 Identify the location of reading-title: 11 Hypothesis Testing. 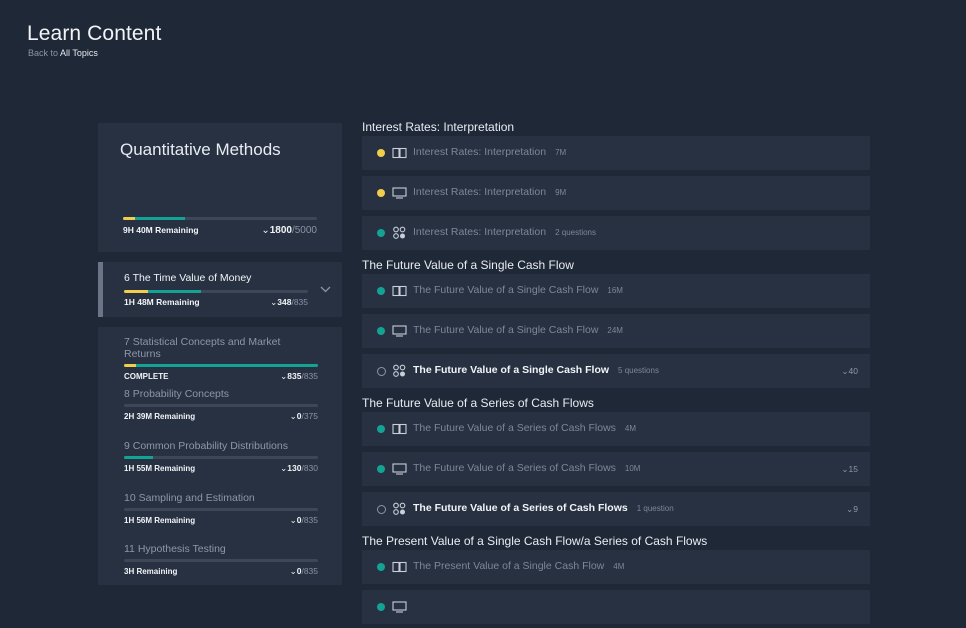
(175, 549).